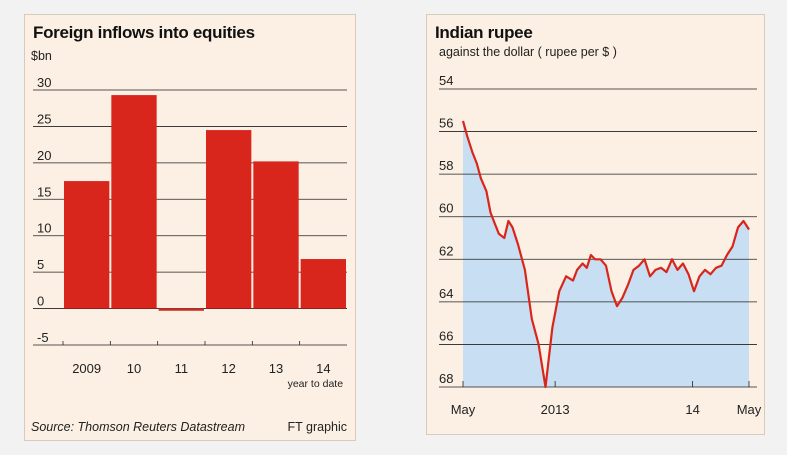  I want to click on y-tick-label: 62, so click(446, 250).